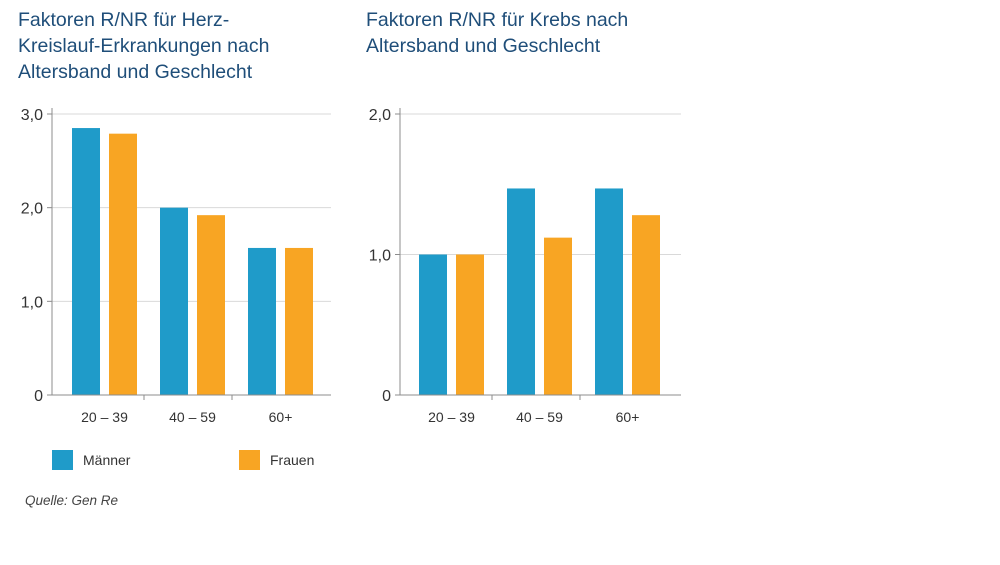 This screenshot has height=565, width=1000. Describe the element at coordinates (32, 115) in the screenshot. I see `y-tick-label: 3,0` at that location.